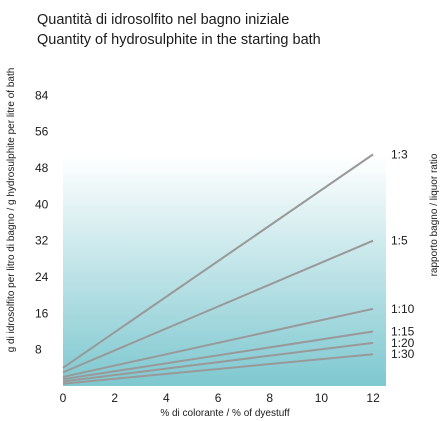 The image size is (448, 421). I want to click on x-tick-label: 0, so click(63, 398).